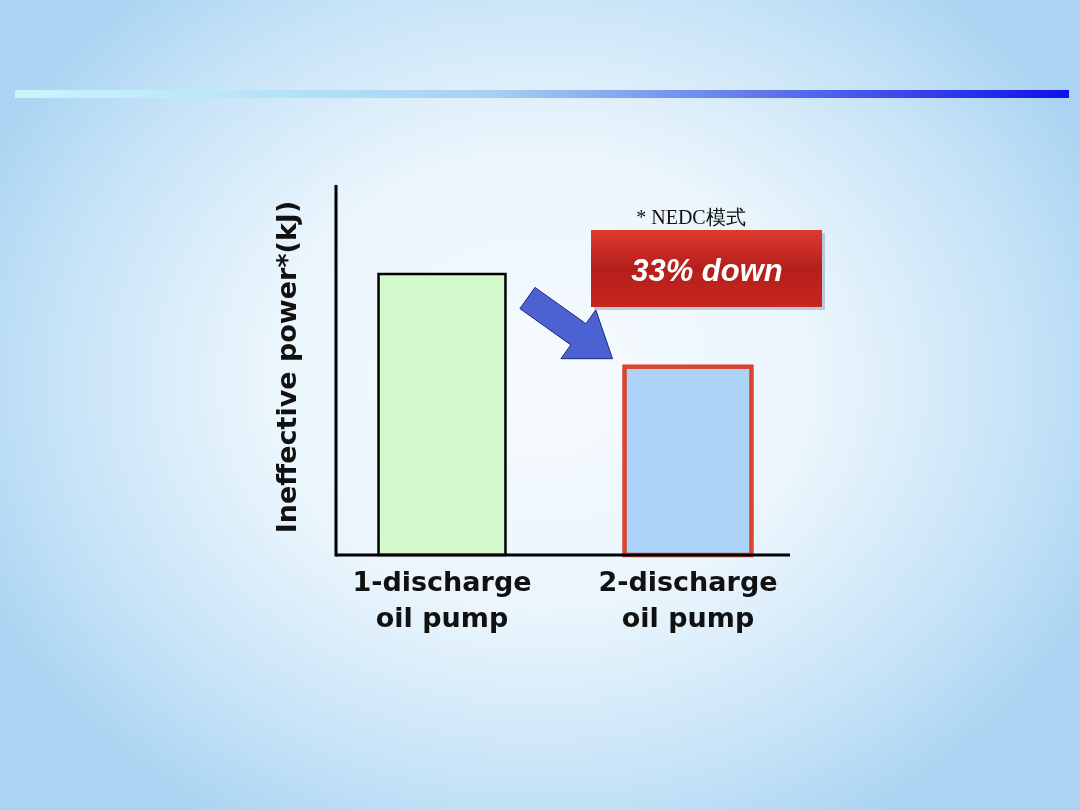 The width and height of the screenshot is (1080, 810). What do you see at coordinates (442, 599) in the screenshot?
I see `x-tick-label: 1-discharge oil pump` at bounding box center [442, 599].